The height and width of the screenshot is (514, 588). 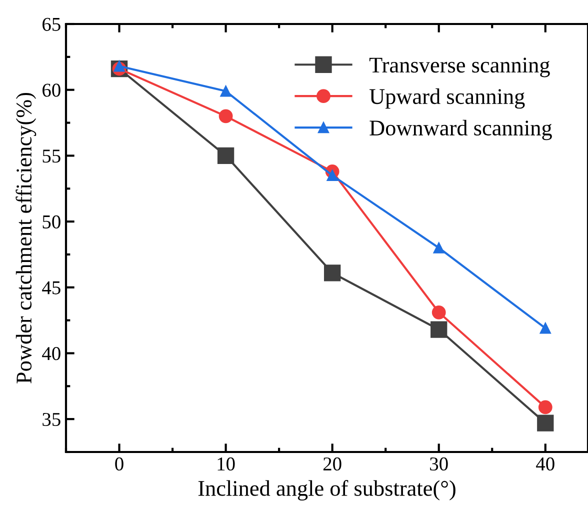 I want to click on x-axis-title: Inclined angle of substrate(°), so click(x=327, y=490).